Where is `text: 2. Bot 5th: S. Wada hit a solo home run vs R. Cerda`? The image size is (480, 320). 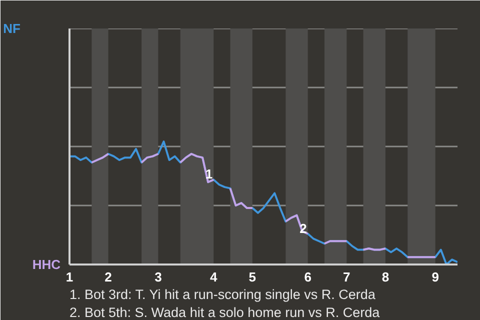 text: 2. Bot 5th: S. Wada hit a solo home run vs R. Cerda is located at coordinates (225, 312).